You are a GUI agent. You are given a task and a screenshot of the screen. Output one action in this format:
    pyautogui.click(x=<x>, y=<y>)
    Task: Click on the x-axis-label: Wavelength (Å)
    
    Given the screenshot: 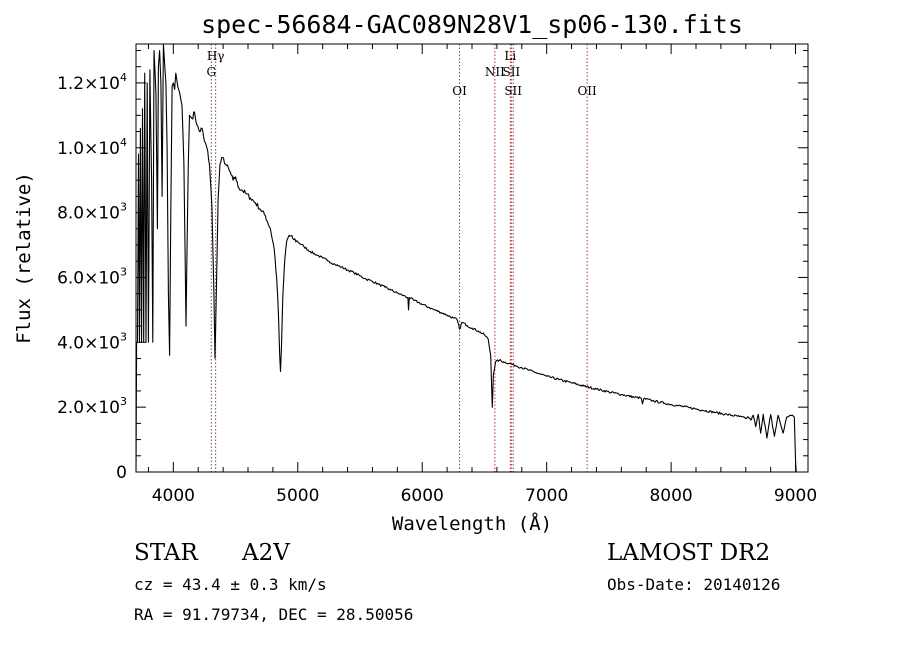 What is the action you would take?
    pyautogui.click(x=472, y=523)
    